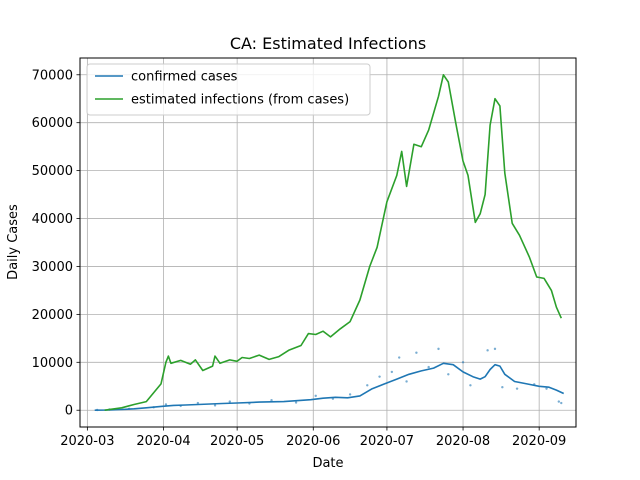 The image size is (640, 480). Describe the element at coordinates (52, 219) in the screenshot. I see `y-tick-label: 40000` at that location.